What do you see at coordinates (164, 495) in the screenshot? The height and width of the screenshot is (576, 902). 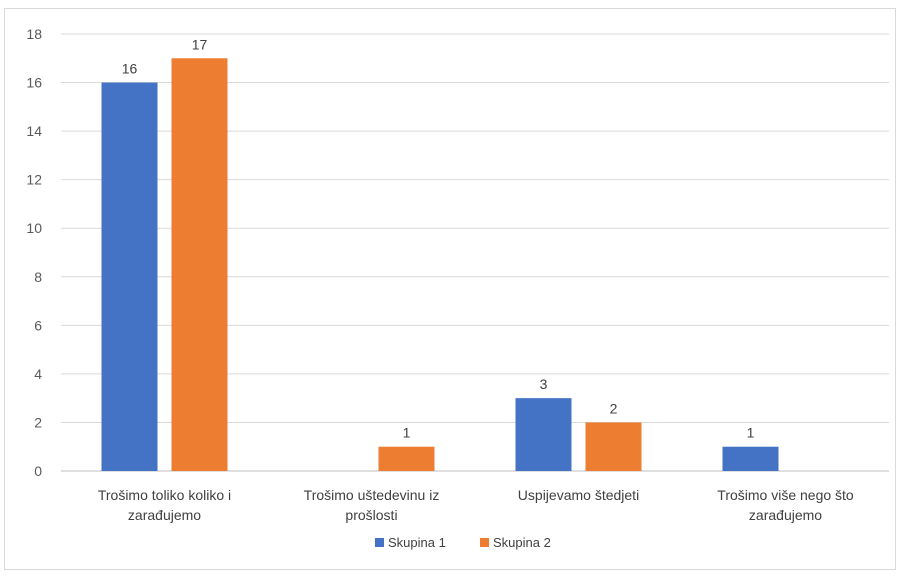 I see `x-category-label: Trošimo toliko koliko i` at bounding box center [164, 495].